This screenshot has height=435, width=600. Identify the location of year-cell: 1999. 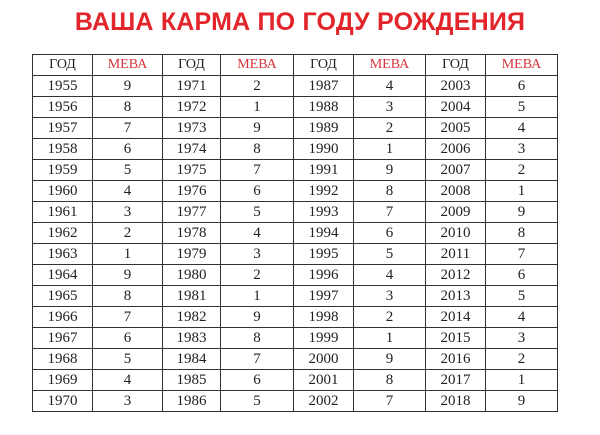
(323, 338).